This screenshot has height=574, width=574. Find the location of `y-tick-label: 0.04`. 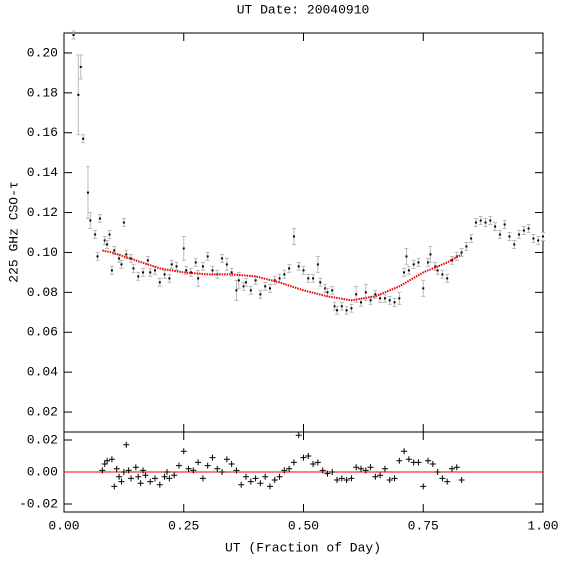

y-tick-label: 0.04 is located at coordinates (42, 372).